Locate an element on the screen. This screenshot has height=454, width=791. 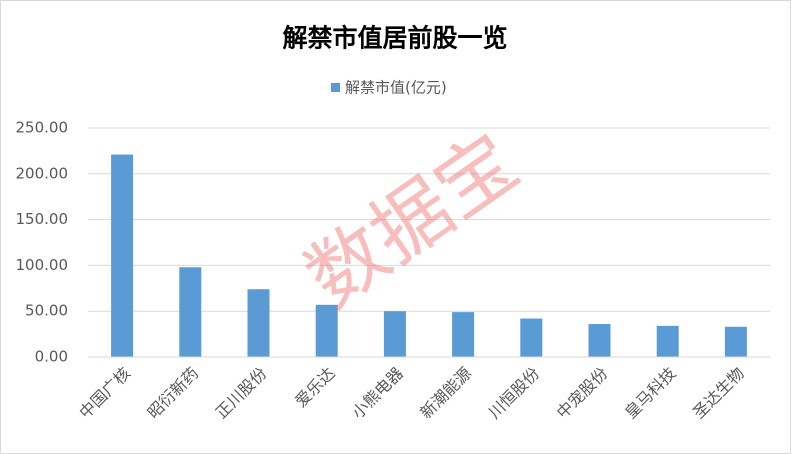
legend-swatch is located at coordinates (335, 87).